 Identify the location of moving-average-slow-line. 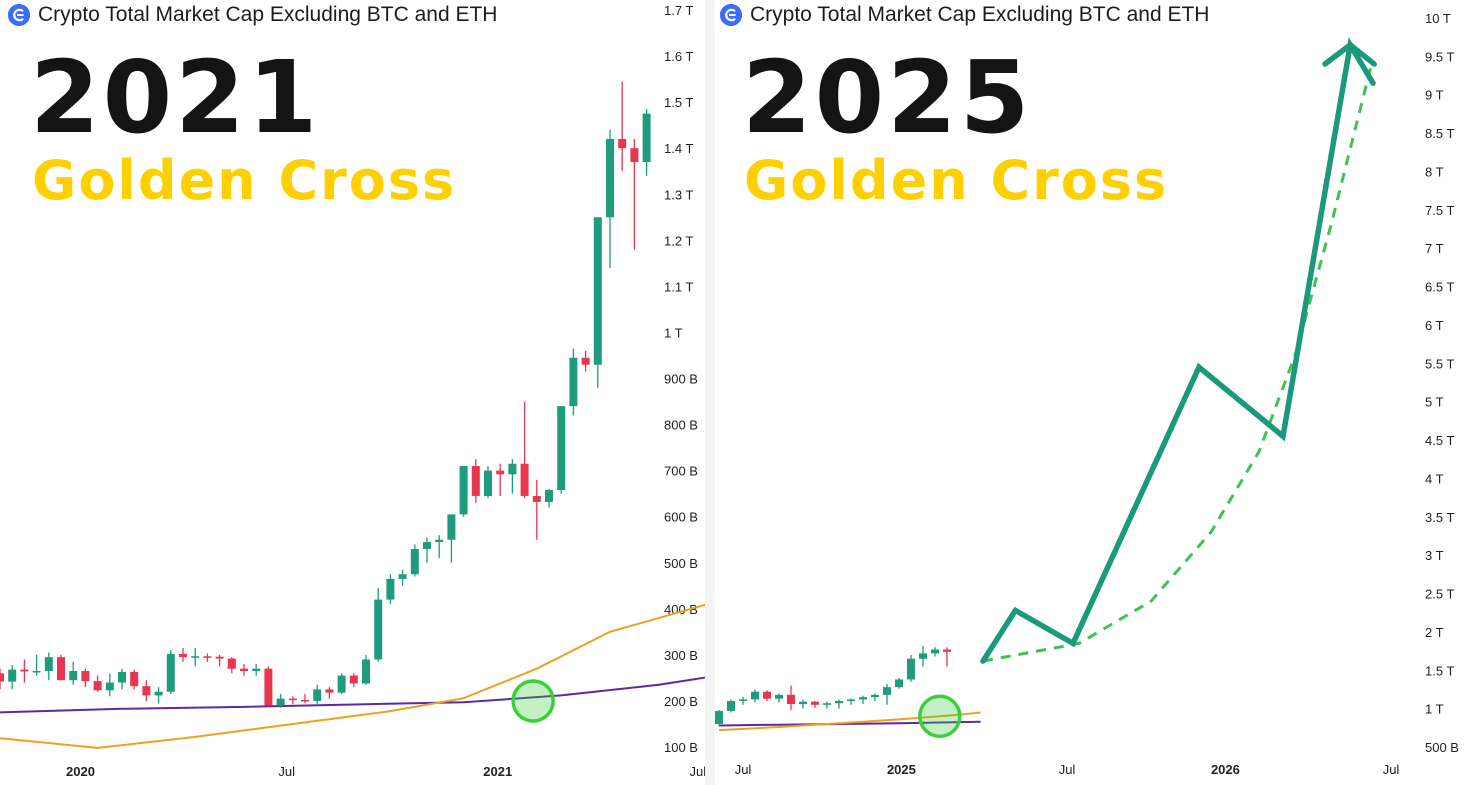
(356, 694).